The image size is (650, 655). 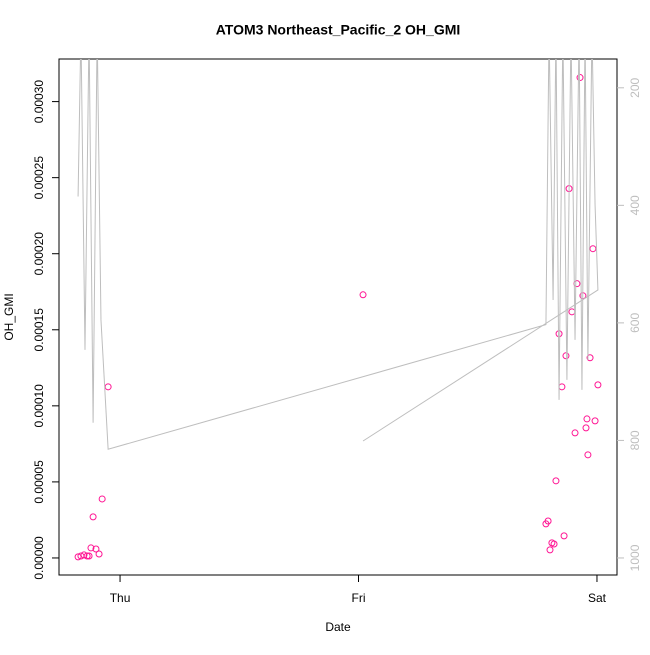 I want to click on y2-tick-label: 400, so click(x=635, y=205).